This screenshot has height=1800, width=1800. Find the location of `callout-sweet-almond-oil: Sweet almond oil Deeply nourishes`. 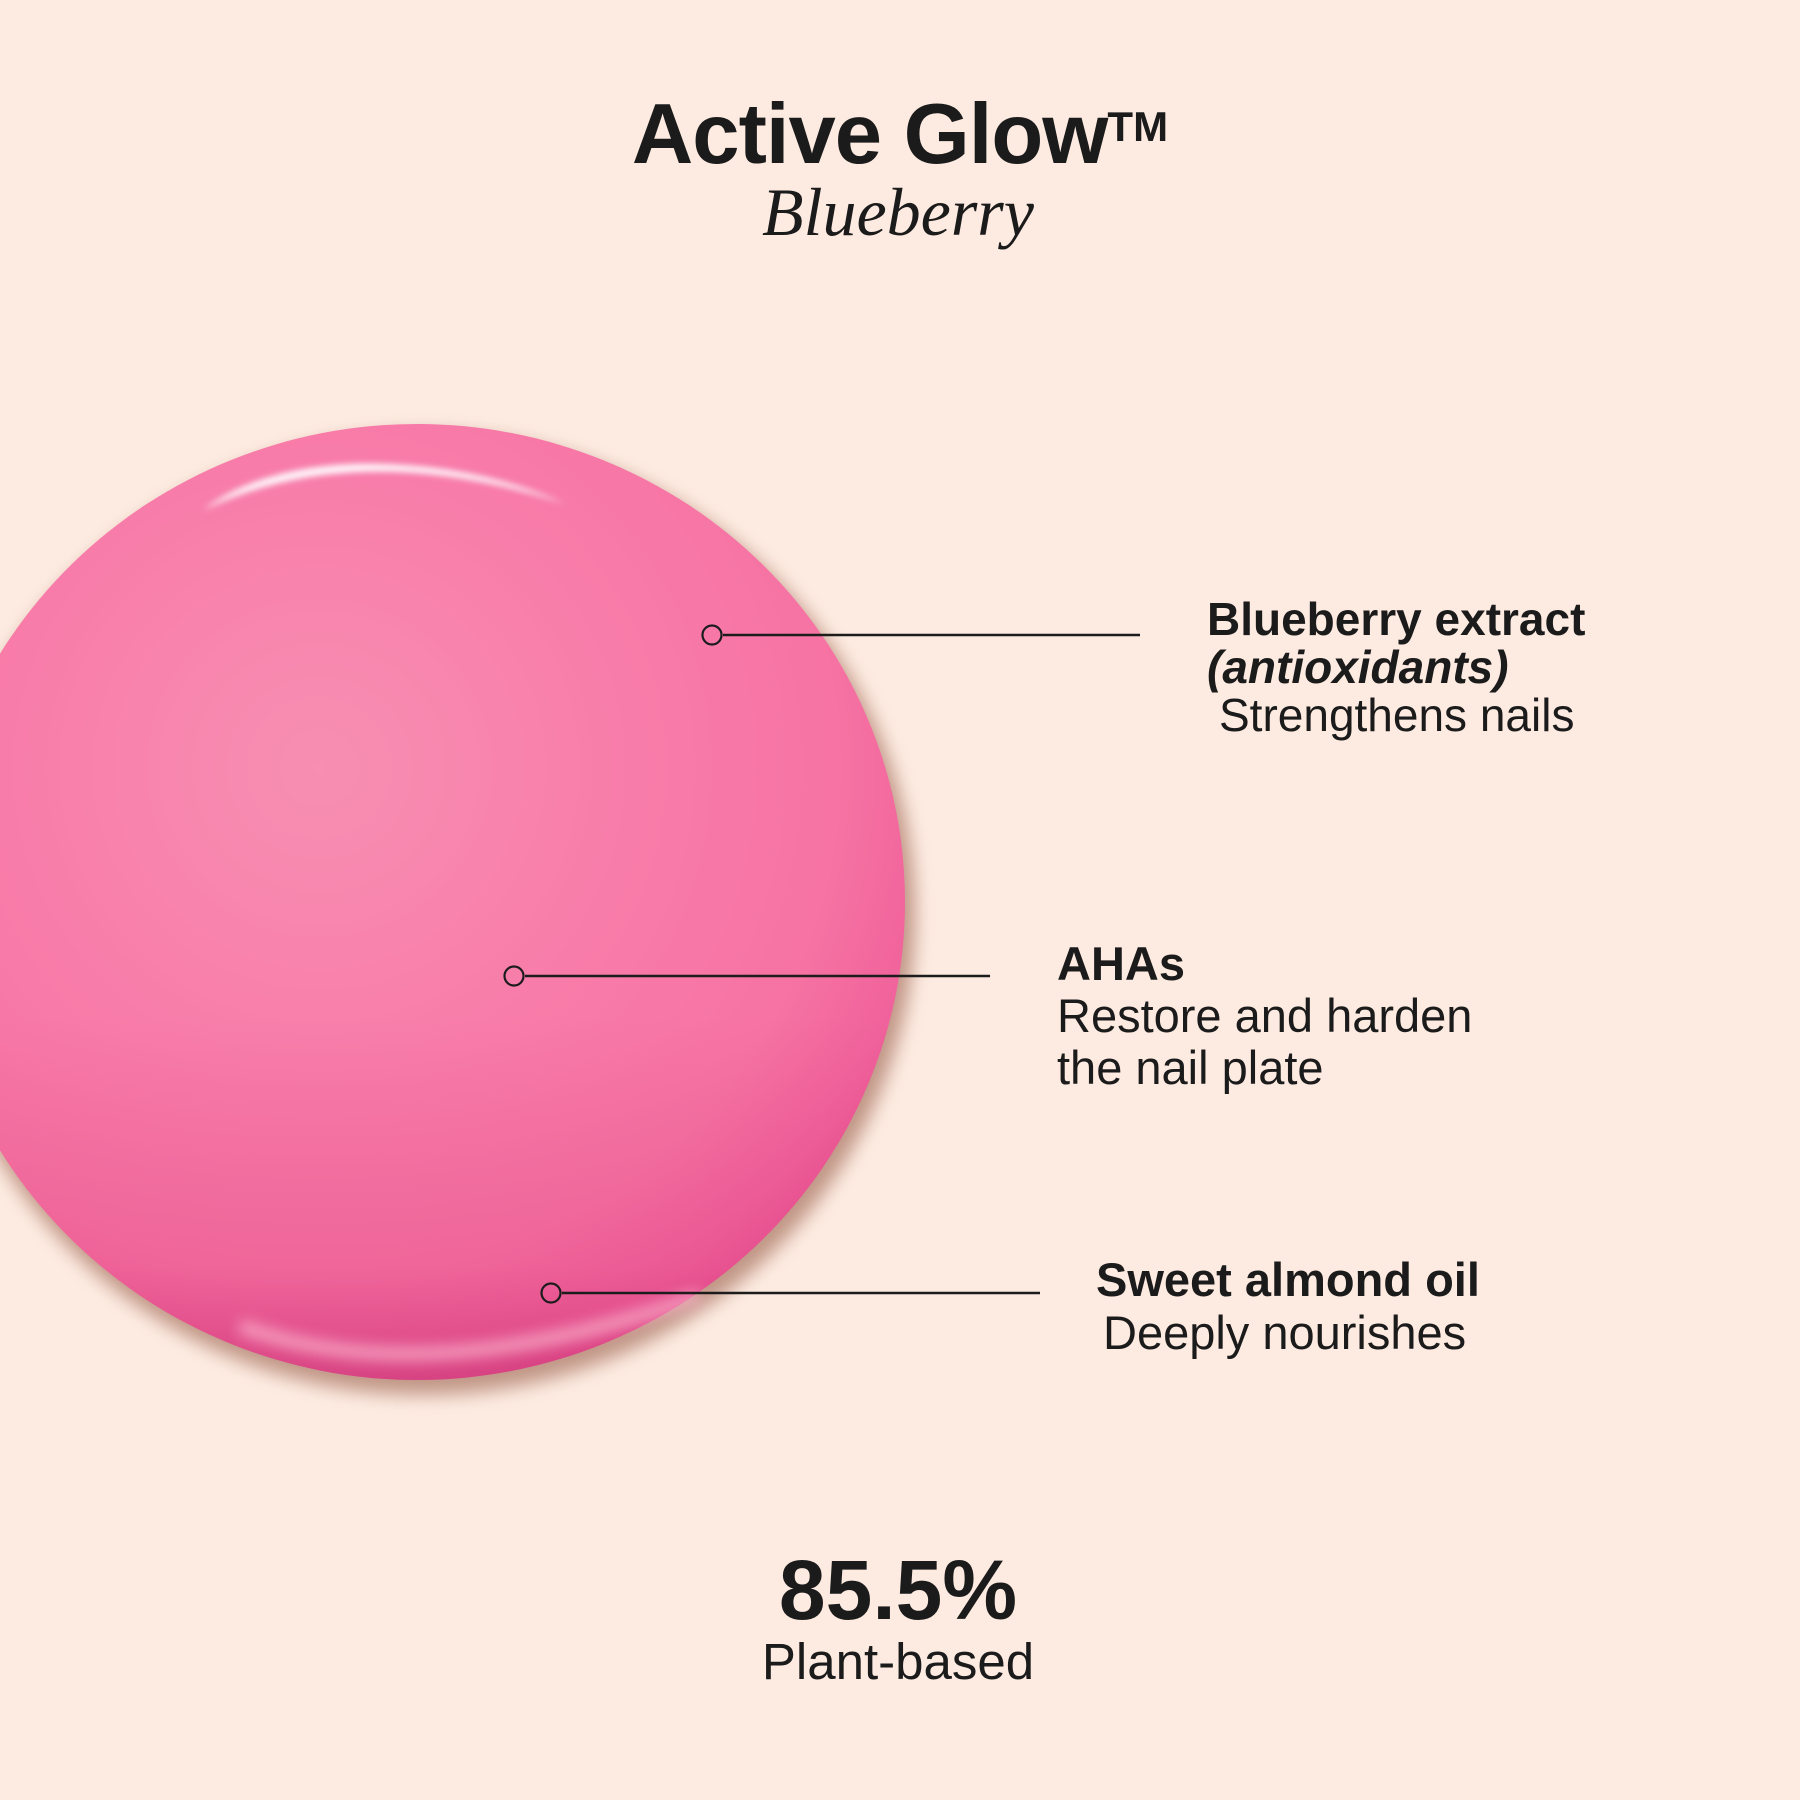

callout-sweet-almond-oil: Sweet almond oil Deeply nourishes is located at coordinates (1288, 1306).